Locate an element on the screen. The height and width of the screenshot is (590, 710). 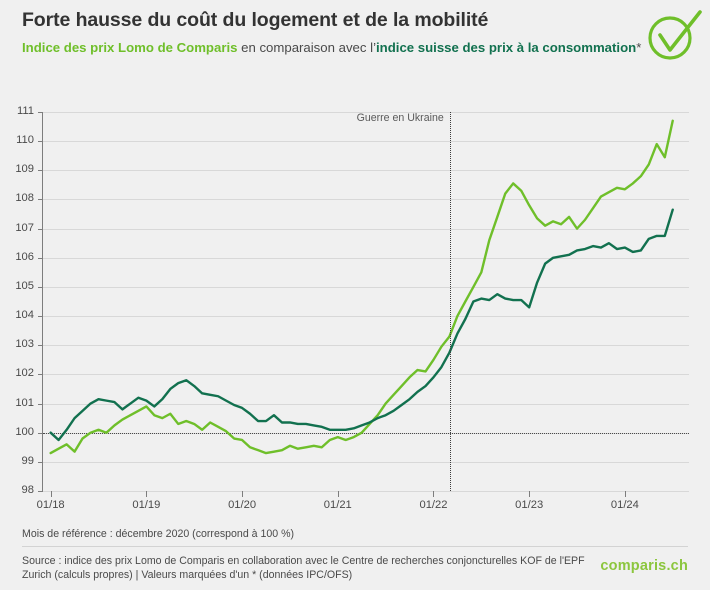
footer-divider is located at coordinates (355, 546).